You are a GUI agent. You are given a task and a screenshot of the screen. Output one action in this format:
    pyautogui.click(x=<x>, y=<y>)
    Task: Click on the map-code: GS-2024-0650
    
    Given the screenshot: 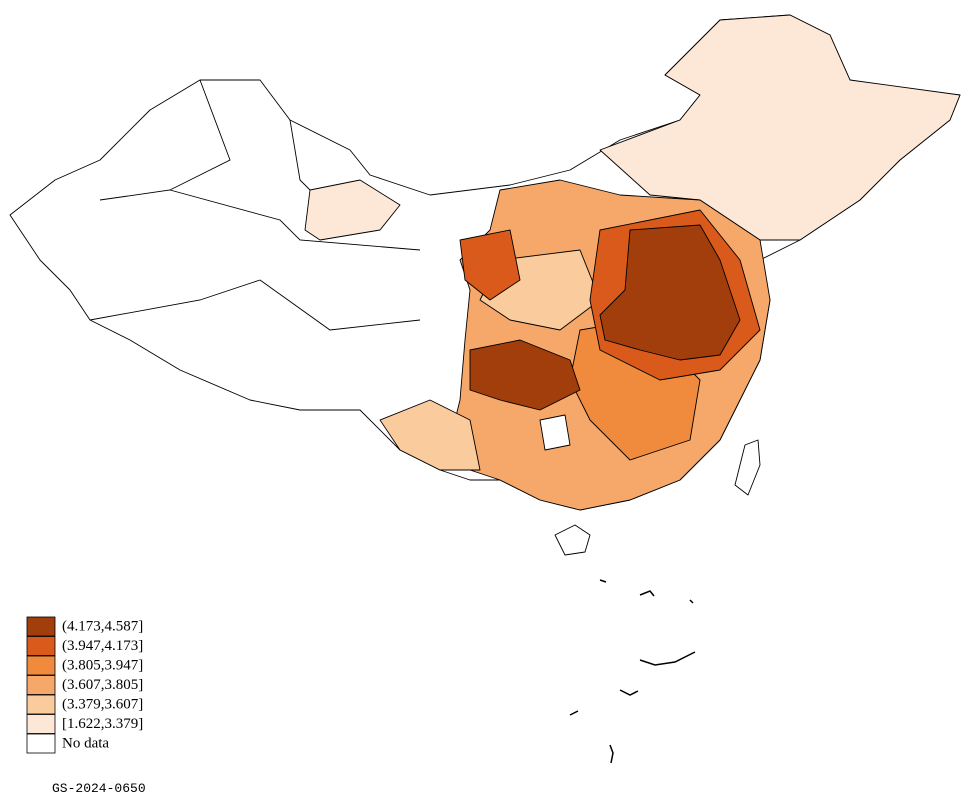 What is the action you would take?
    pyautogui.click(x=99, y=788)
    